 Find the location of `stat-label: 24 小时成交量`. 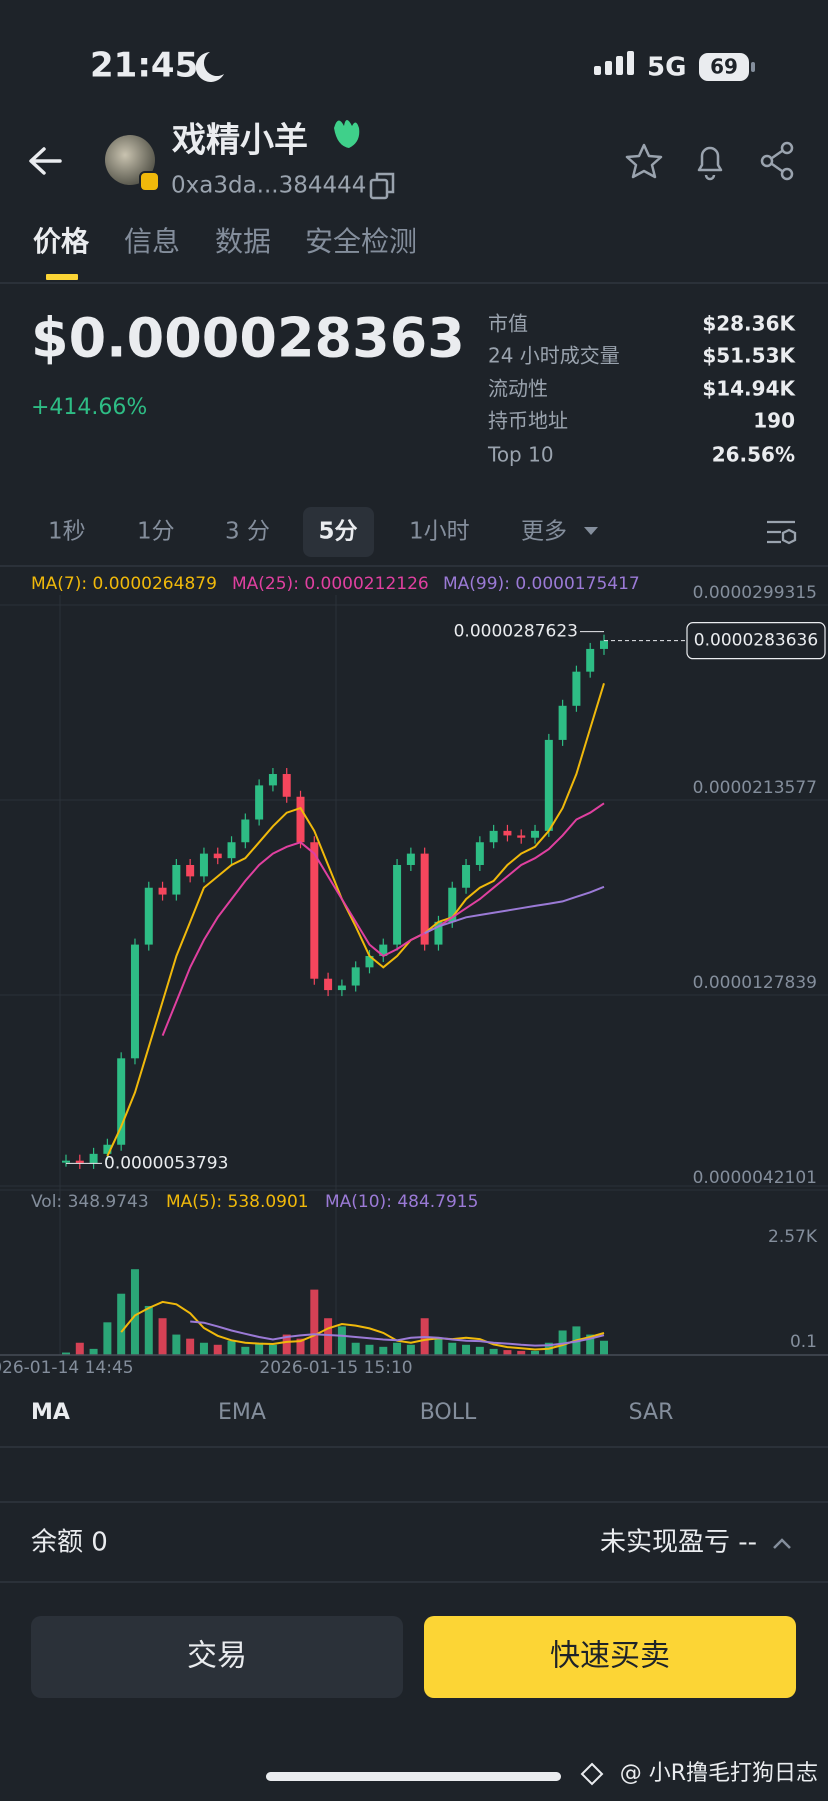

stat-label: 24 小时成交量 is located at coordinates (554, 356).